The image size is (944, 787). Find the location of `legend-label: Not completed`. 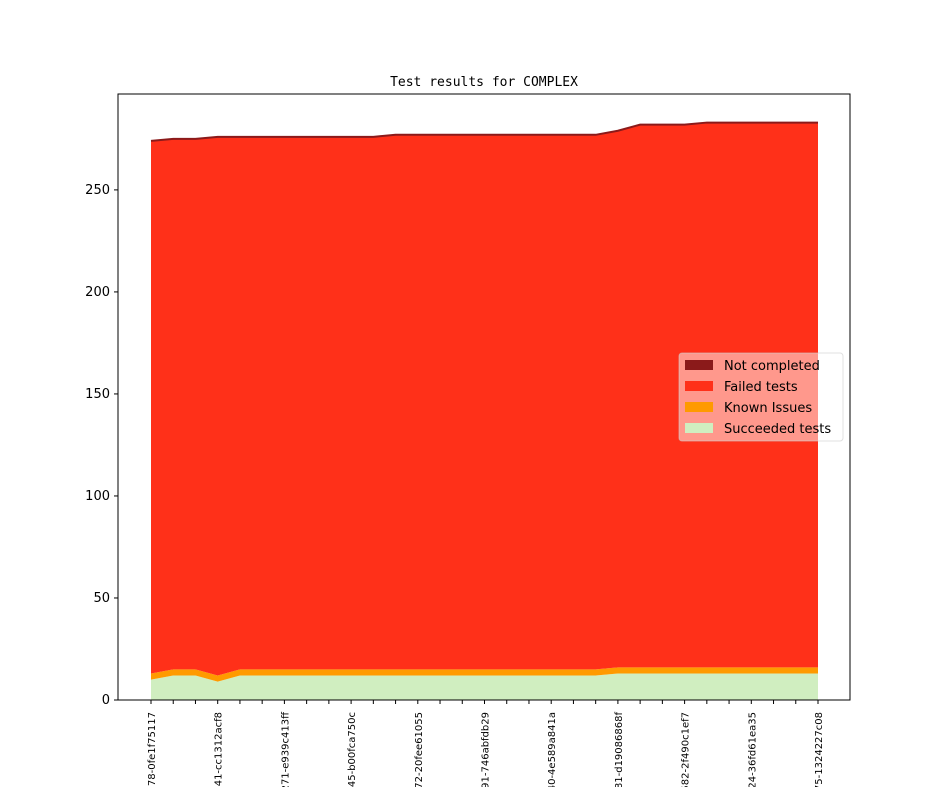

legend-label: Not completed is located at coordinates (772, 366).